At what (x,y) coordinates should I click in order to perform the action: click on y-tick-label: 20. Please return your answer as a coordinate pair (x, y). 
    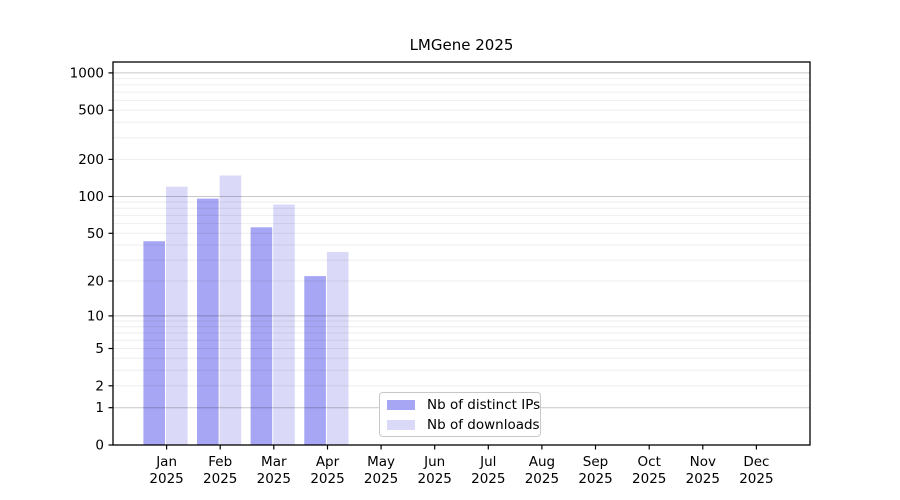
    Looking at the image, I should click on (95, 282).